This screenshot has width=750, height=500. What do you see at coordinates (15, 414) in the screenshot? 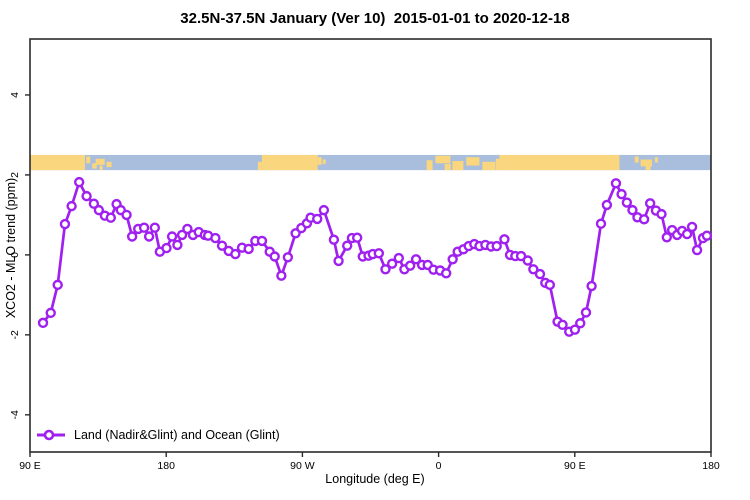
I see `y-tick-label: -4` at bounding box center [15, 414].